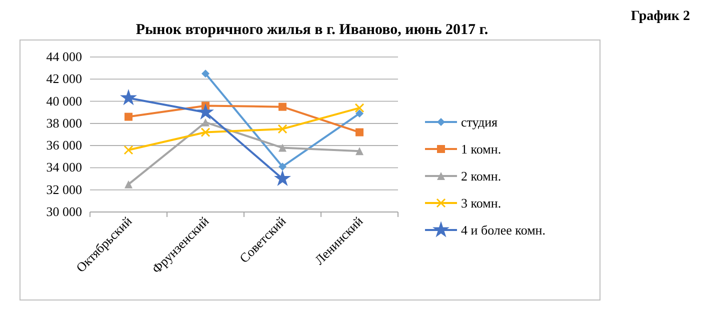  What do you see at coordinates (64, 56) in the screenshot?
I see `y-tick-label: 44 000` at bounding box center [64, 56].